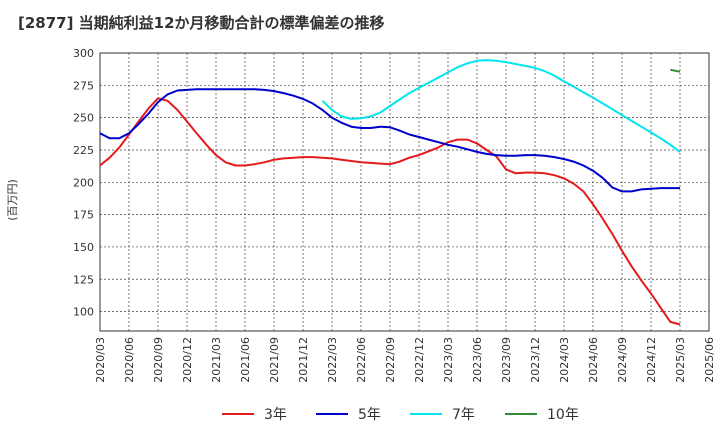 The width and height of the screenshot is (720, 440). What do you see at coordinates (709, 360) in the screenshot?
I see `x-tick-label: 2025/06` at bounding box center [709, 360].